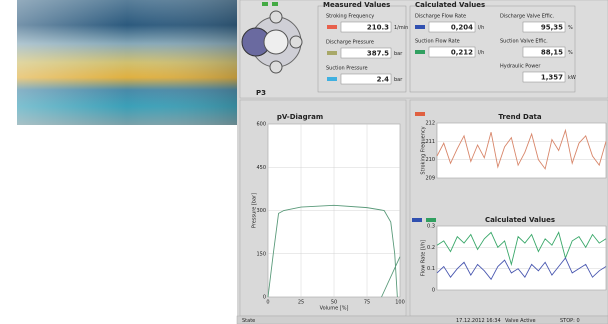 The width and height of the screenshot is (608, 324). What do you see at coordinates (261, 168) in the screenshot?
I see `y-tick-label: 450` at bounding box center [261, 168].